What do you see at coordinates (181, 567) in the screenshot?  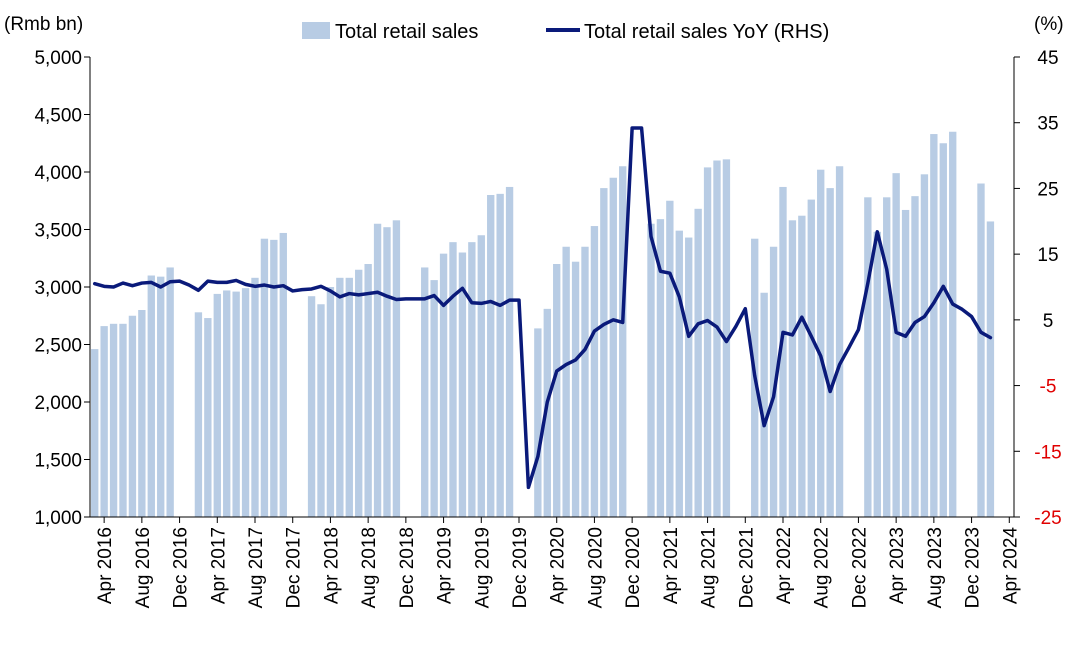 I see `x-tick-label: Dec 2016` at bounding box center [181, 567].